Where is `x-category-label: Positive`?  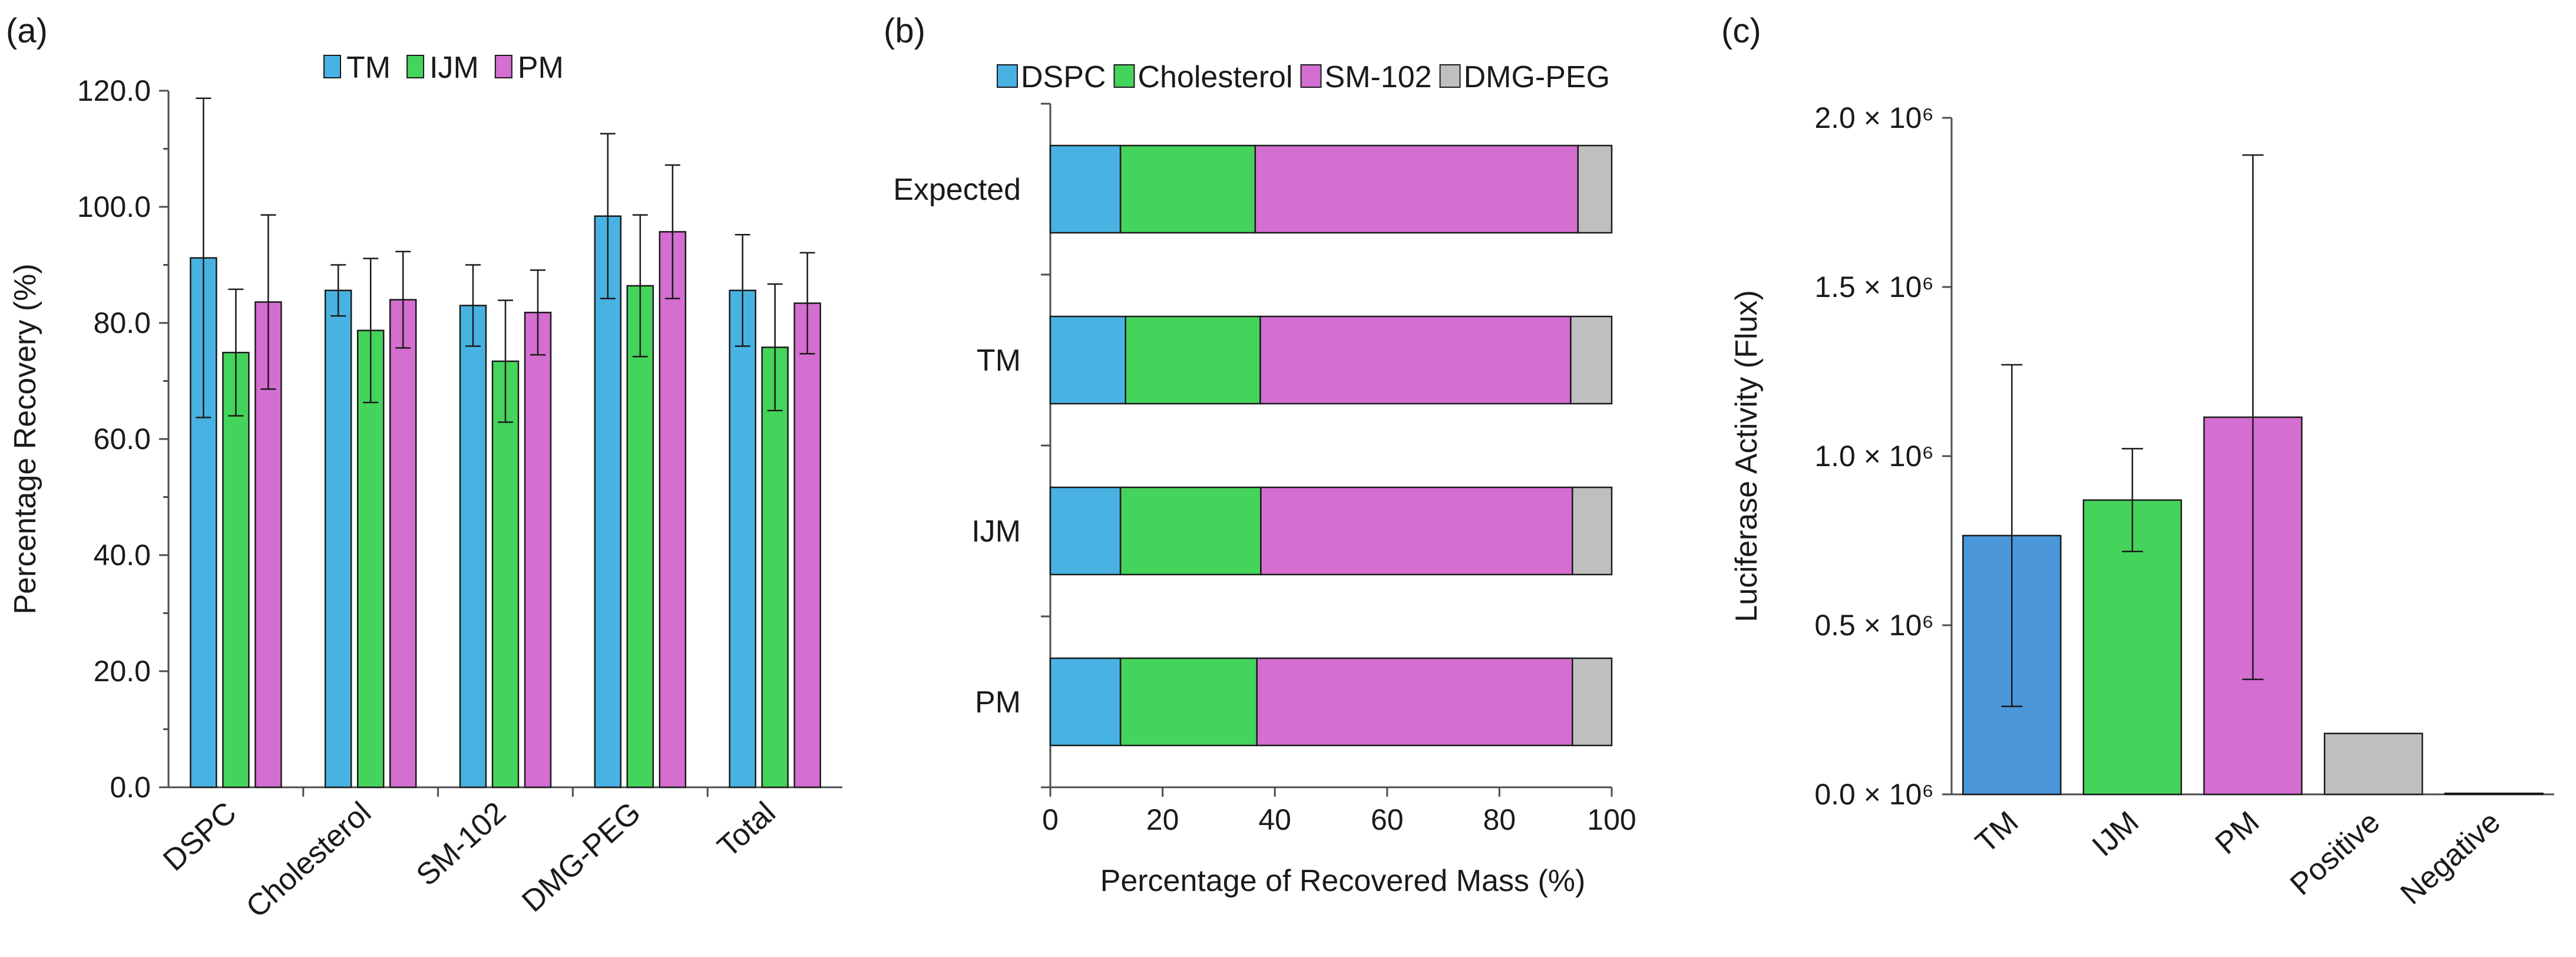 x-category-label: Positive is located at coordinates (2335, 854).